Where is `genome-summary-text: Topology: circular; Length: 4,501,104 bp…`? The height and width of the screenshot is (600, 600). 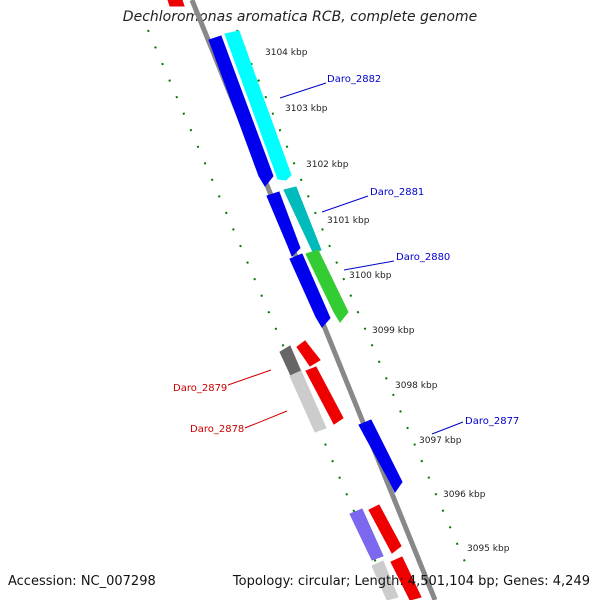
genome-summary-text: Topology: circular; Length: 4,501,104 bp… is located at coordinates (411, 581).